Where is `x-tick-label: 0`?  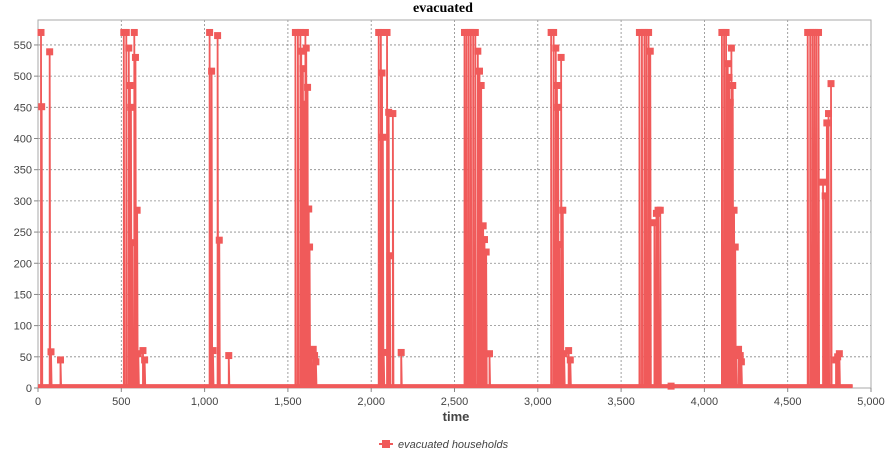 x-tick-label: 0 is located at coordinates (38, 402).